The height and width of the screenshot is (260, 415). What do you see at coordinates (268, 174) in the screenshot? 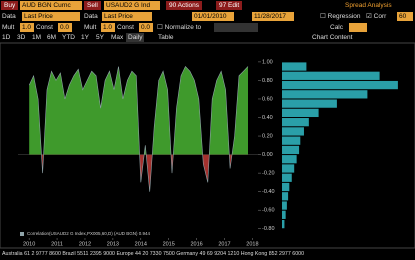
I see `y-tick-label: -0.20` at bounding box center [268, 174].